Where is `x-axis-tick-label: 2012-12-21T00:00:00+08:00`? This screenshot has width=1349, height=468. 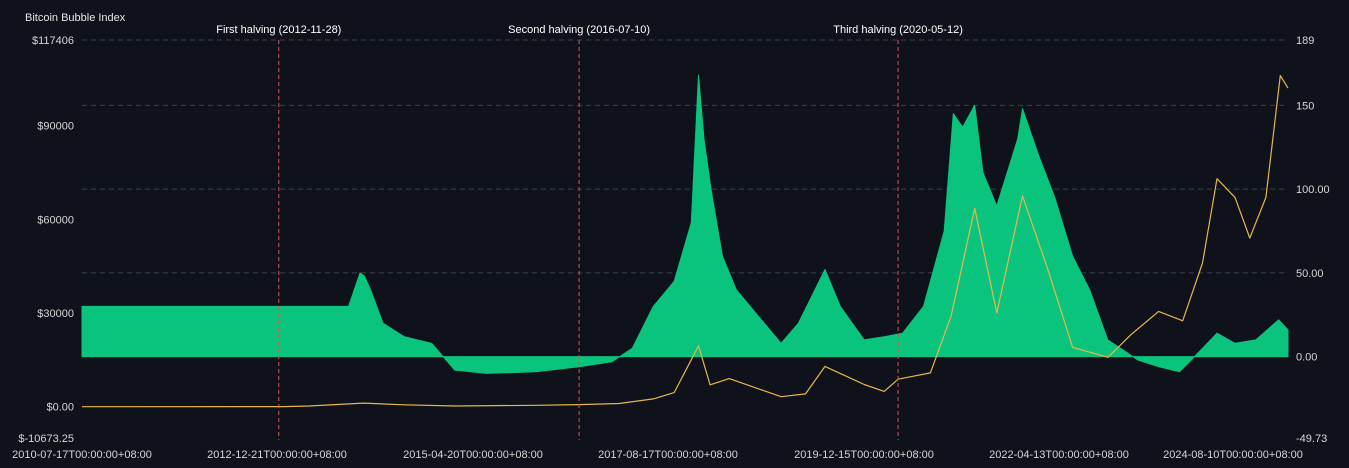 x-axis-tick-label: 2012-12-21T00:00:00+08:00 is located at coordinates (277, 455).